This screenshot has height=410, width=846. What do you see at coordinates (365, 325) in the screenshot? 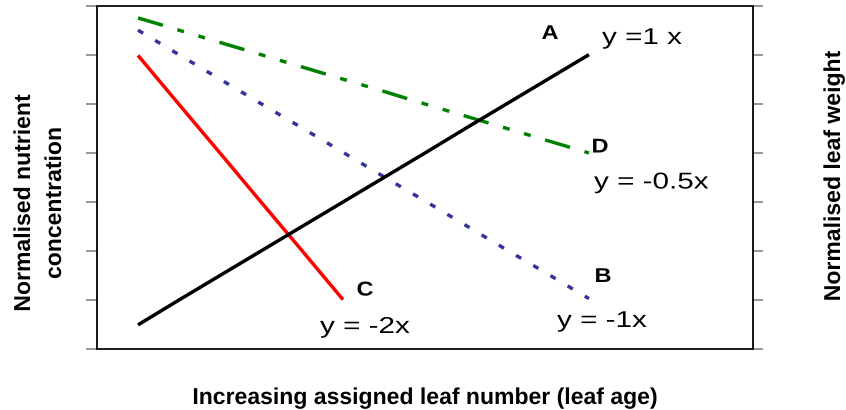
I see `annotation: y = -2x` at bounding box center [365, 325].